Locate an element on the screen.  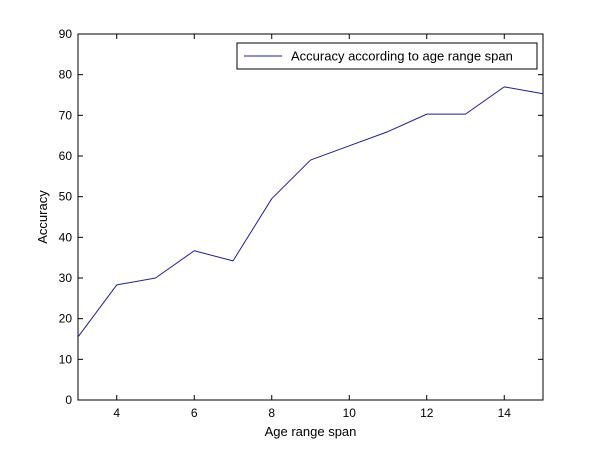
legend-box is located at coordinates (387, 56).